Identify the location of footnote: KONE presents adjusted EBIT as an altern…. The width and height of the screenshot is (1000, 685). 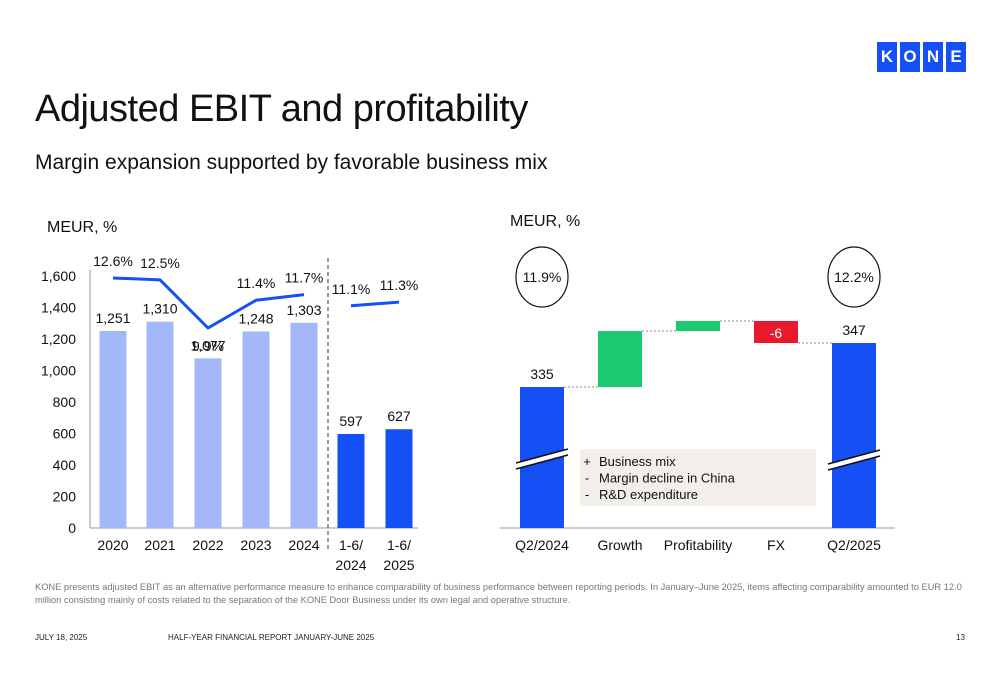
(498, 593).